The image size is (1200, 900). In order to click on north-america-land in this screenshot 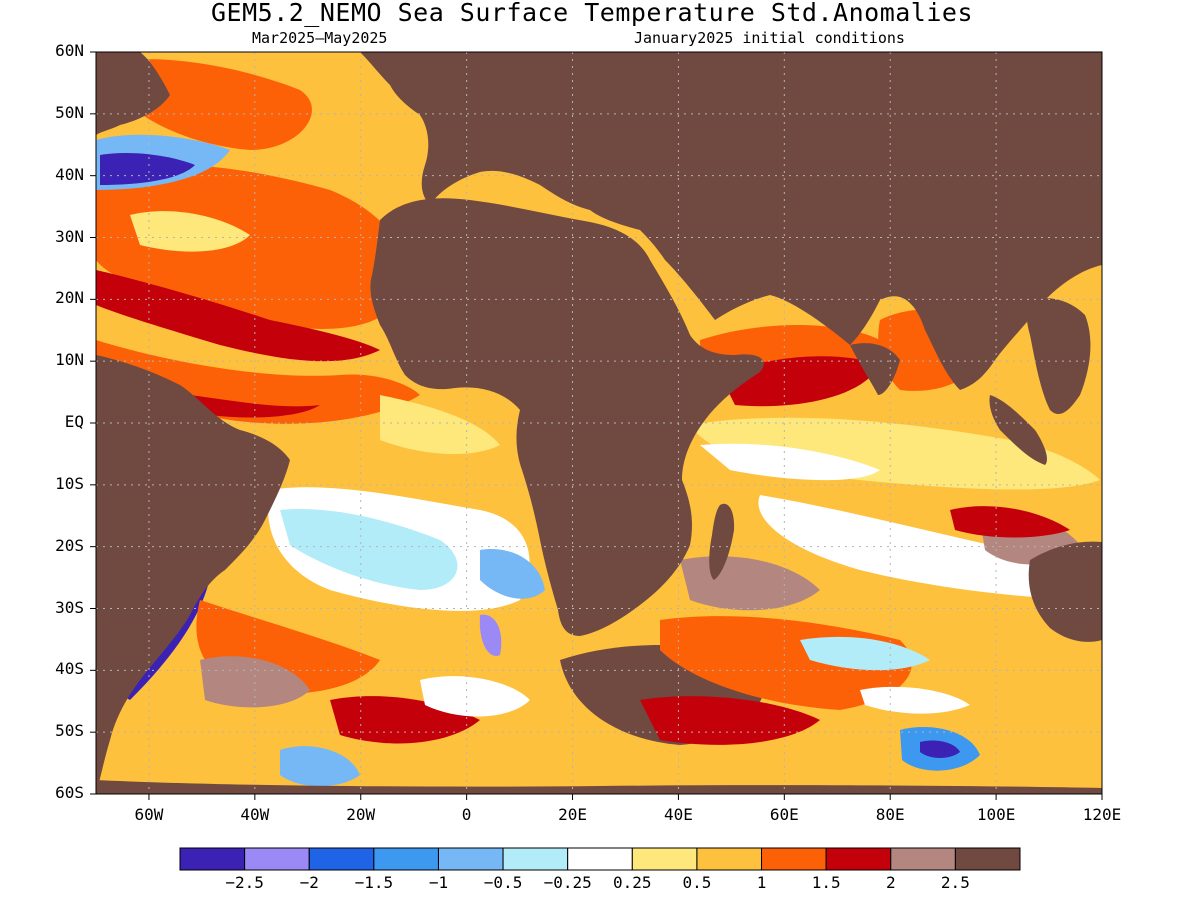, I will do `click(133, 93)`.